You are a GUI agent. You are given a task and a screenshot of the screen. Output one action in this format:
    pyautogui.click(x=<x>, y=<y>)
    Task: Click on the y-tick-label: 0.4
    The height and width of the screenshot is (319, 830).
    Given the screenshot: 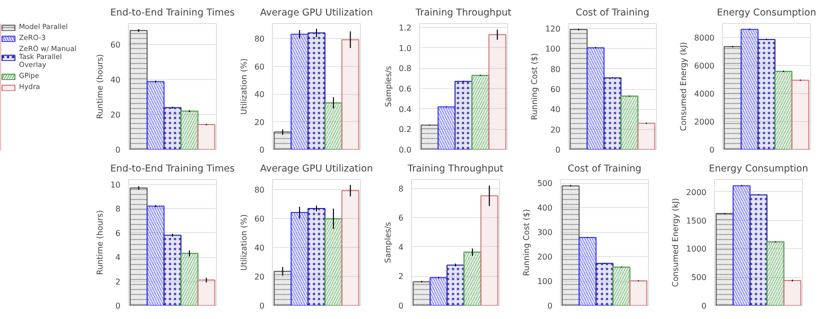 What is the action you would take?
    pyautogui.click(x=405, y=109)
    